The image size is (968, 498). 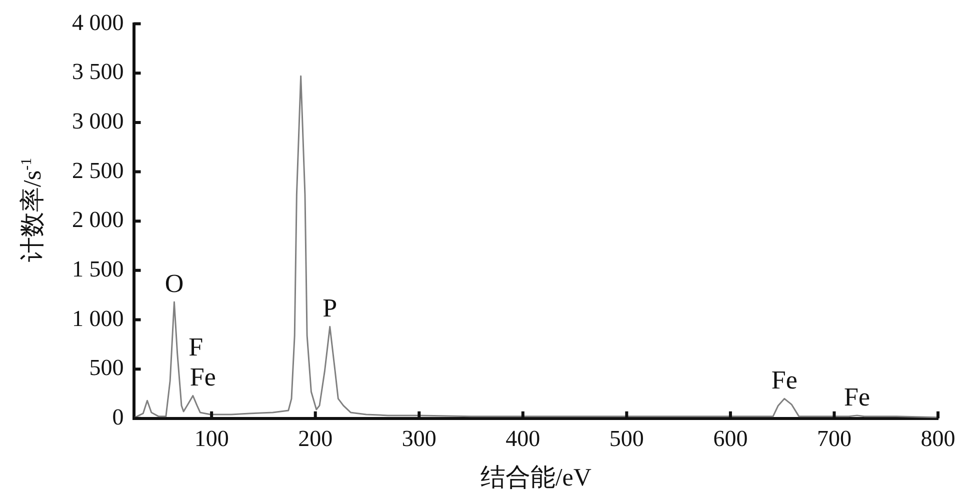 What do you see at coordinates (118, 417) in the screenshot?
I see `y-tick-label: 0` at bounding box center [118, 417].